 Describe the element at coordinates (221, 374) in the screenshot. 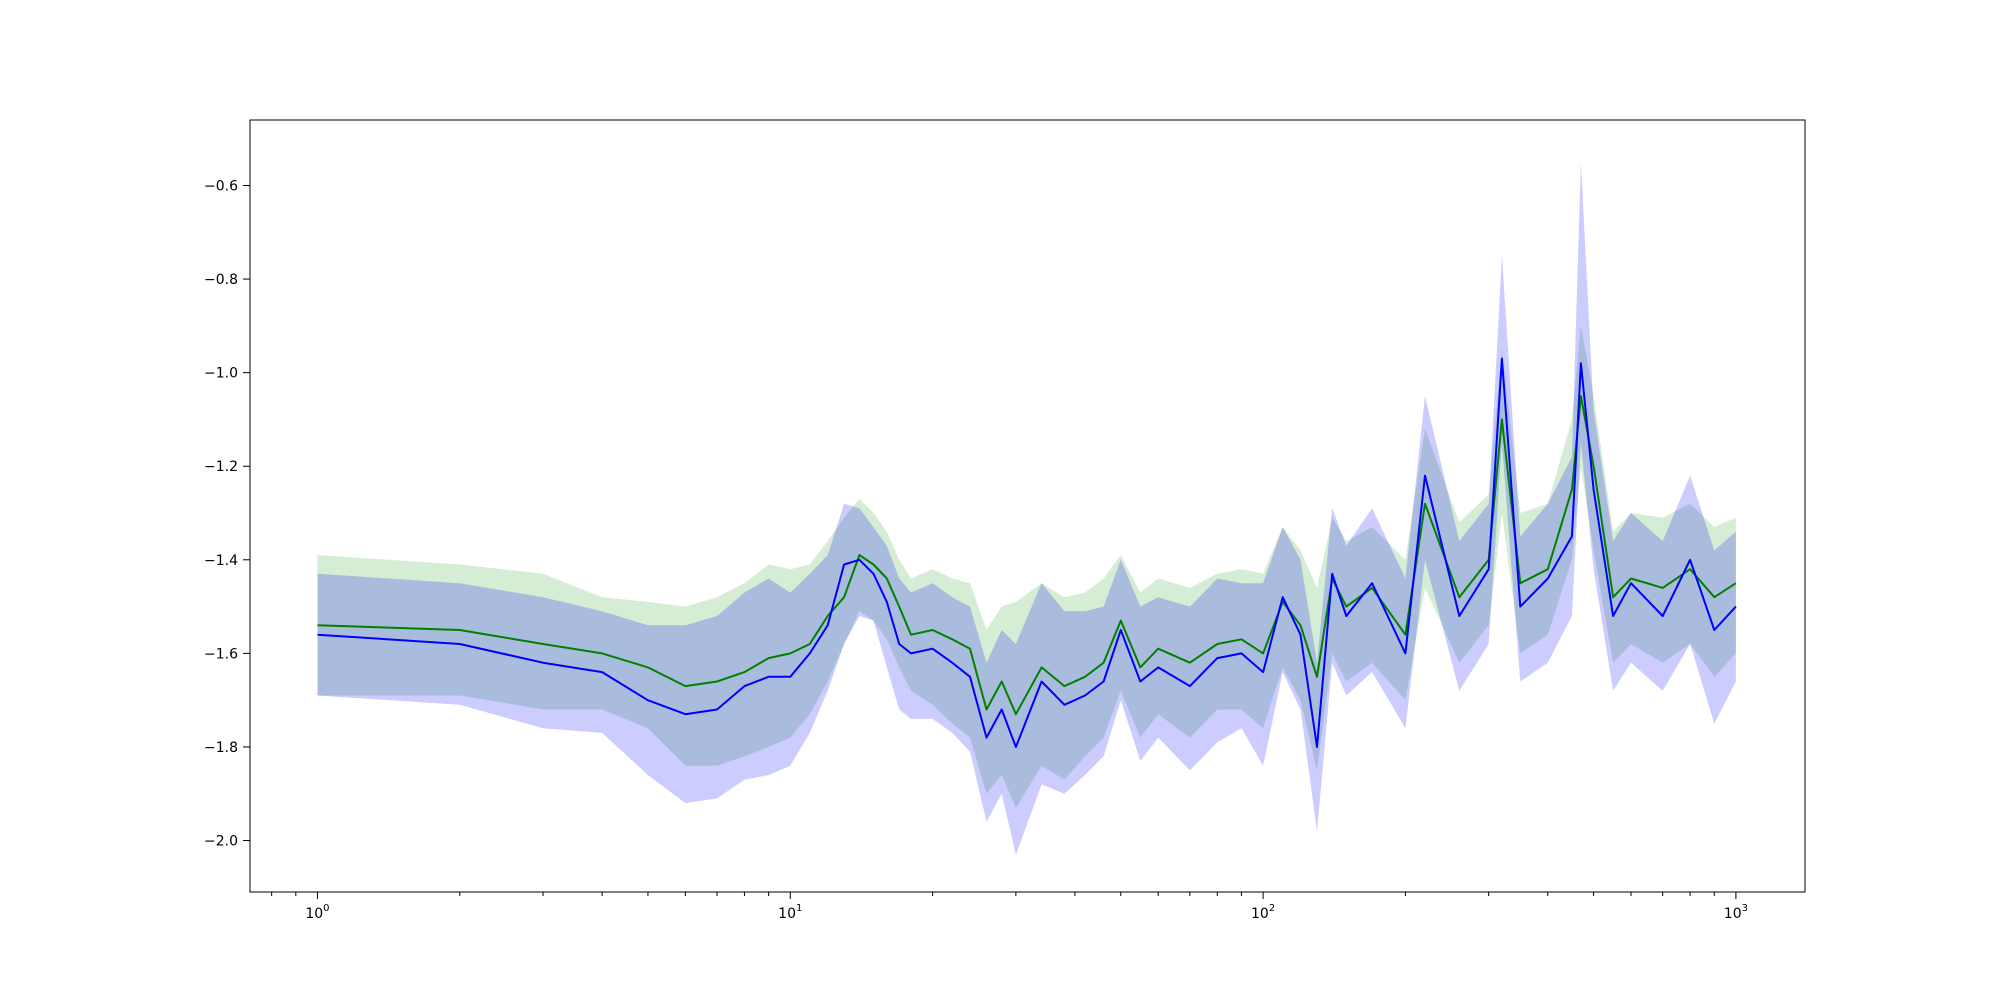

I see `y-tick-label: −1.0` at that location.